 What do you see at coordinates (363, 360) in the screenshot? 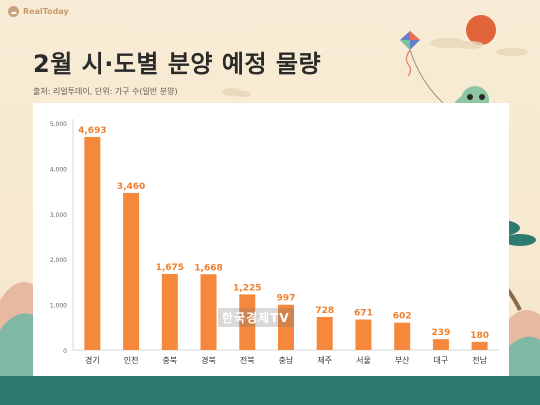
I see `x-tick-label: 서울` at bounding box center [363, 360].